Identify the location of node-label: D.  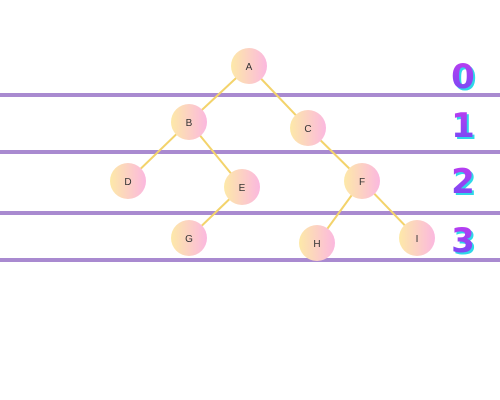
(127, 182).